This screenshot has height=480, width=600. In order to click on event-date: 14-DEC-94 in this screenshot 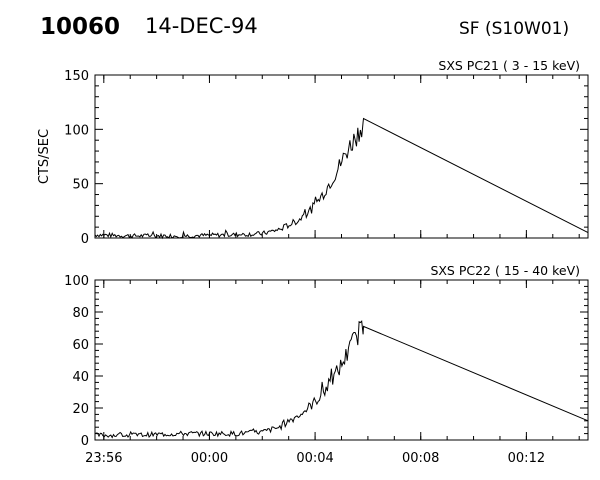, I will do `click(201, 26)`.